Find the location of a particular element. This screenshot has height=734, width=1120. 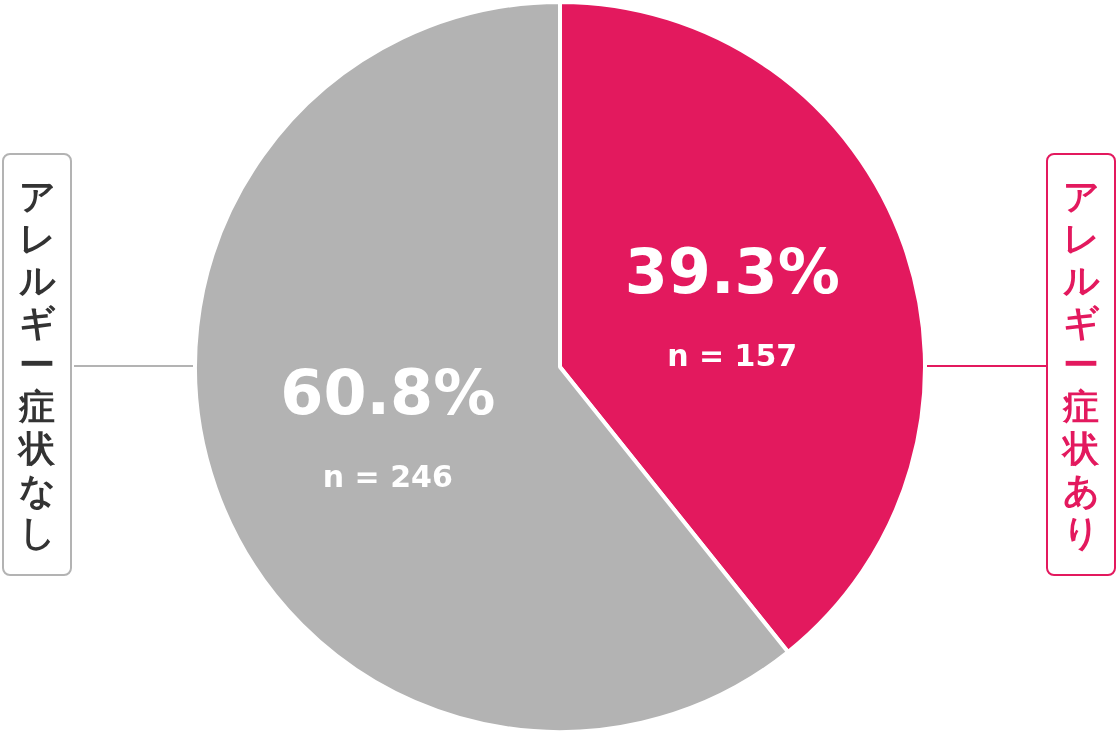

text: n = 246 is located at coordinates (387, 477).